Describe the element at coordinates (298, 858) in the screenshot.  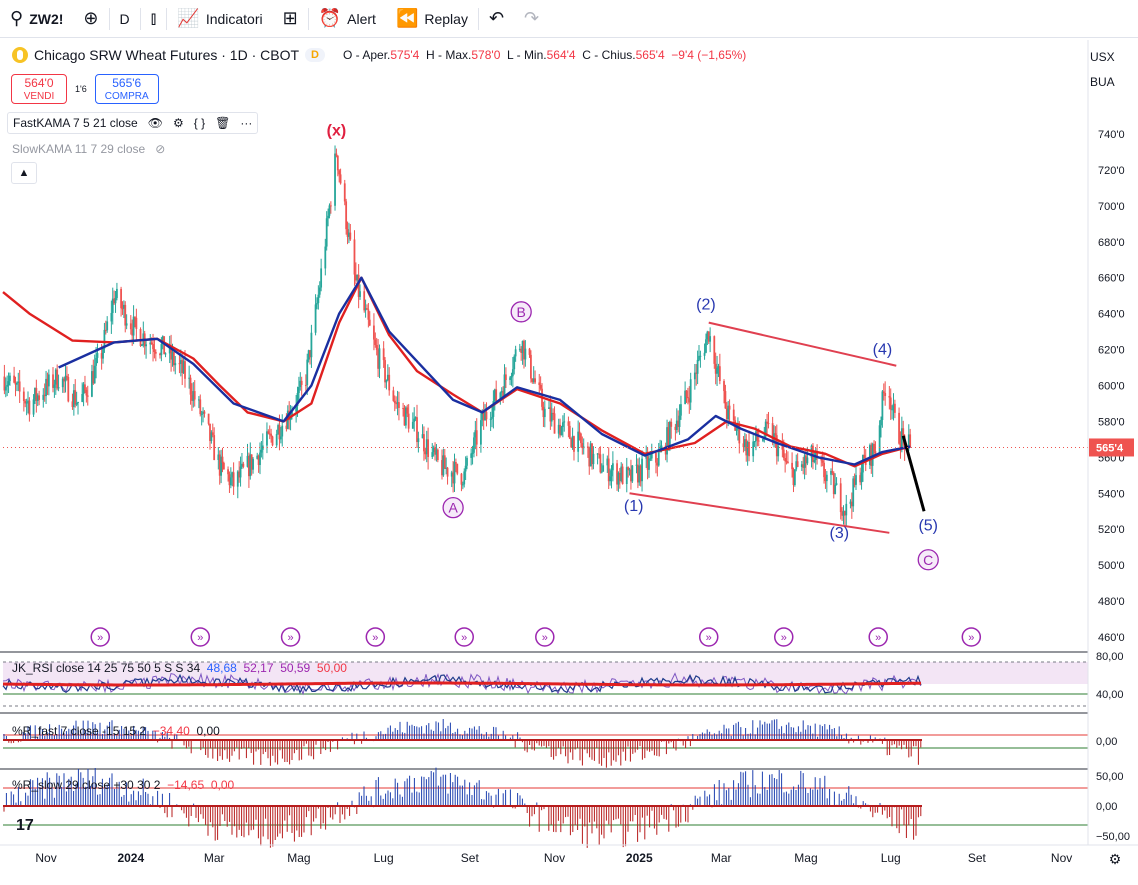
I see `time-tick-label: Mag` at that location.